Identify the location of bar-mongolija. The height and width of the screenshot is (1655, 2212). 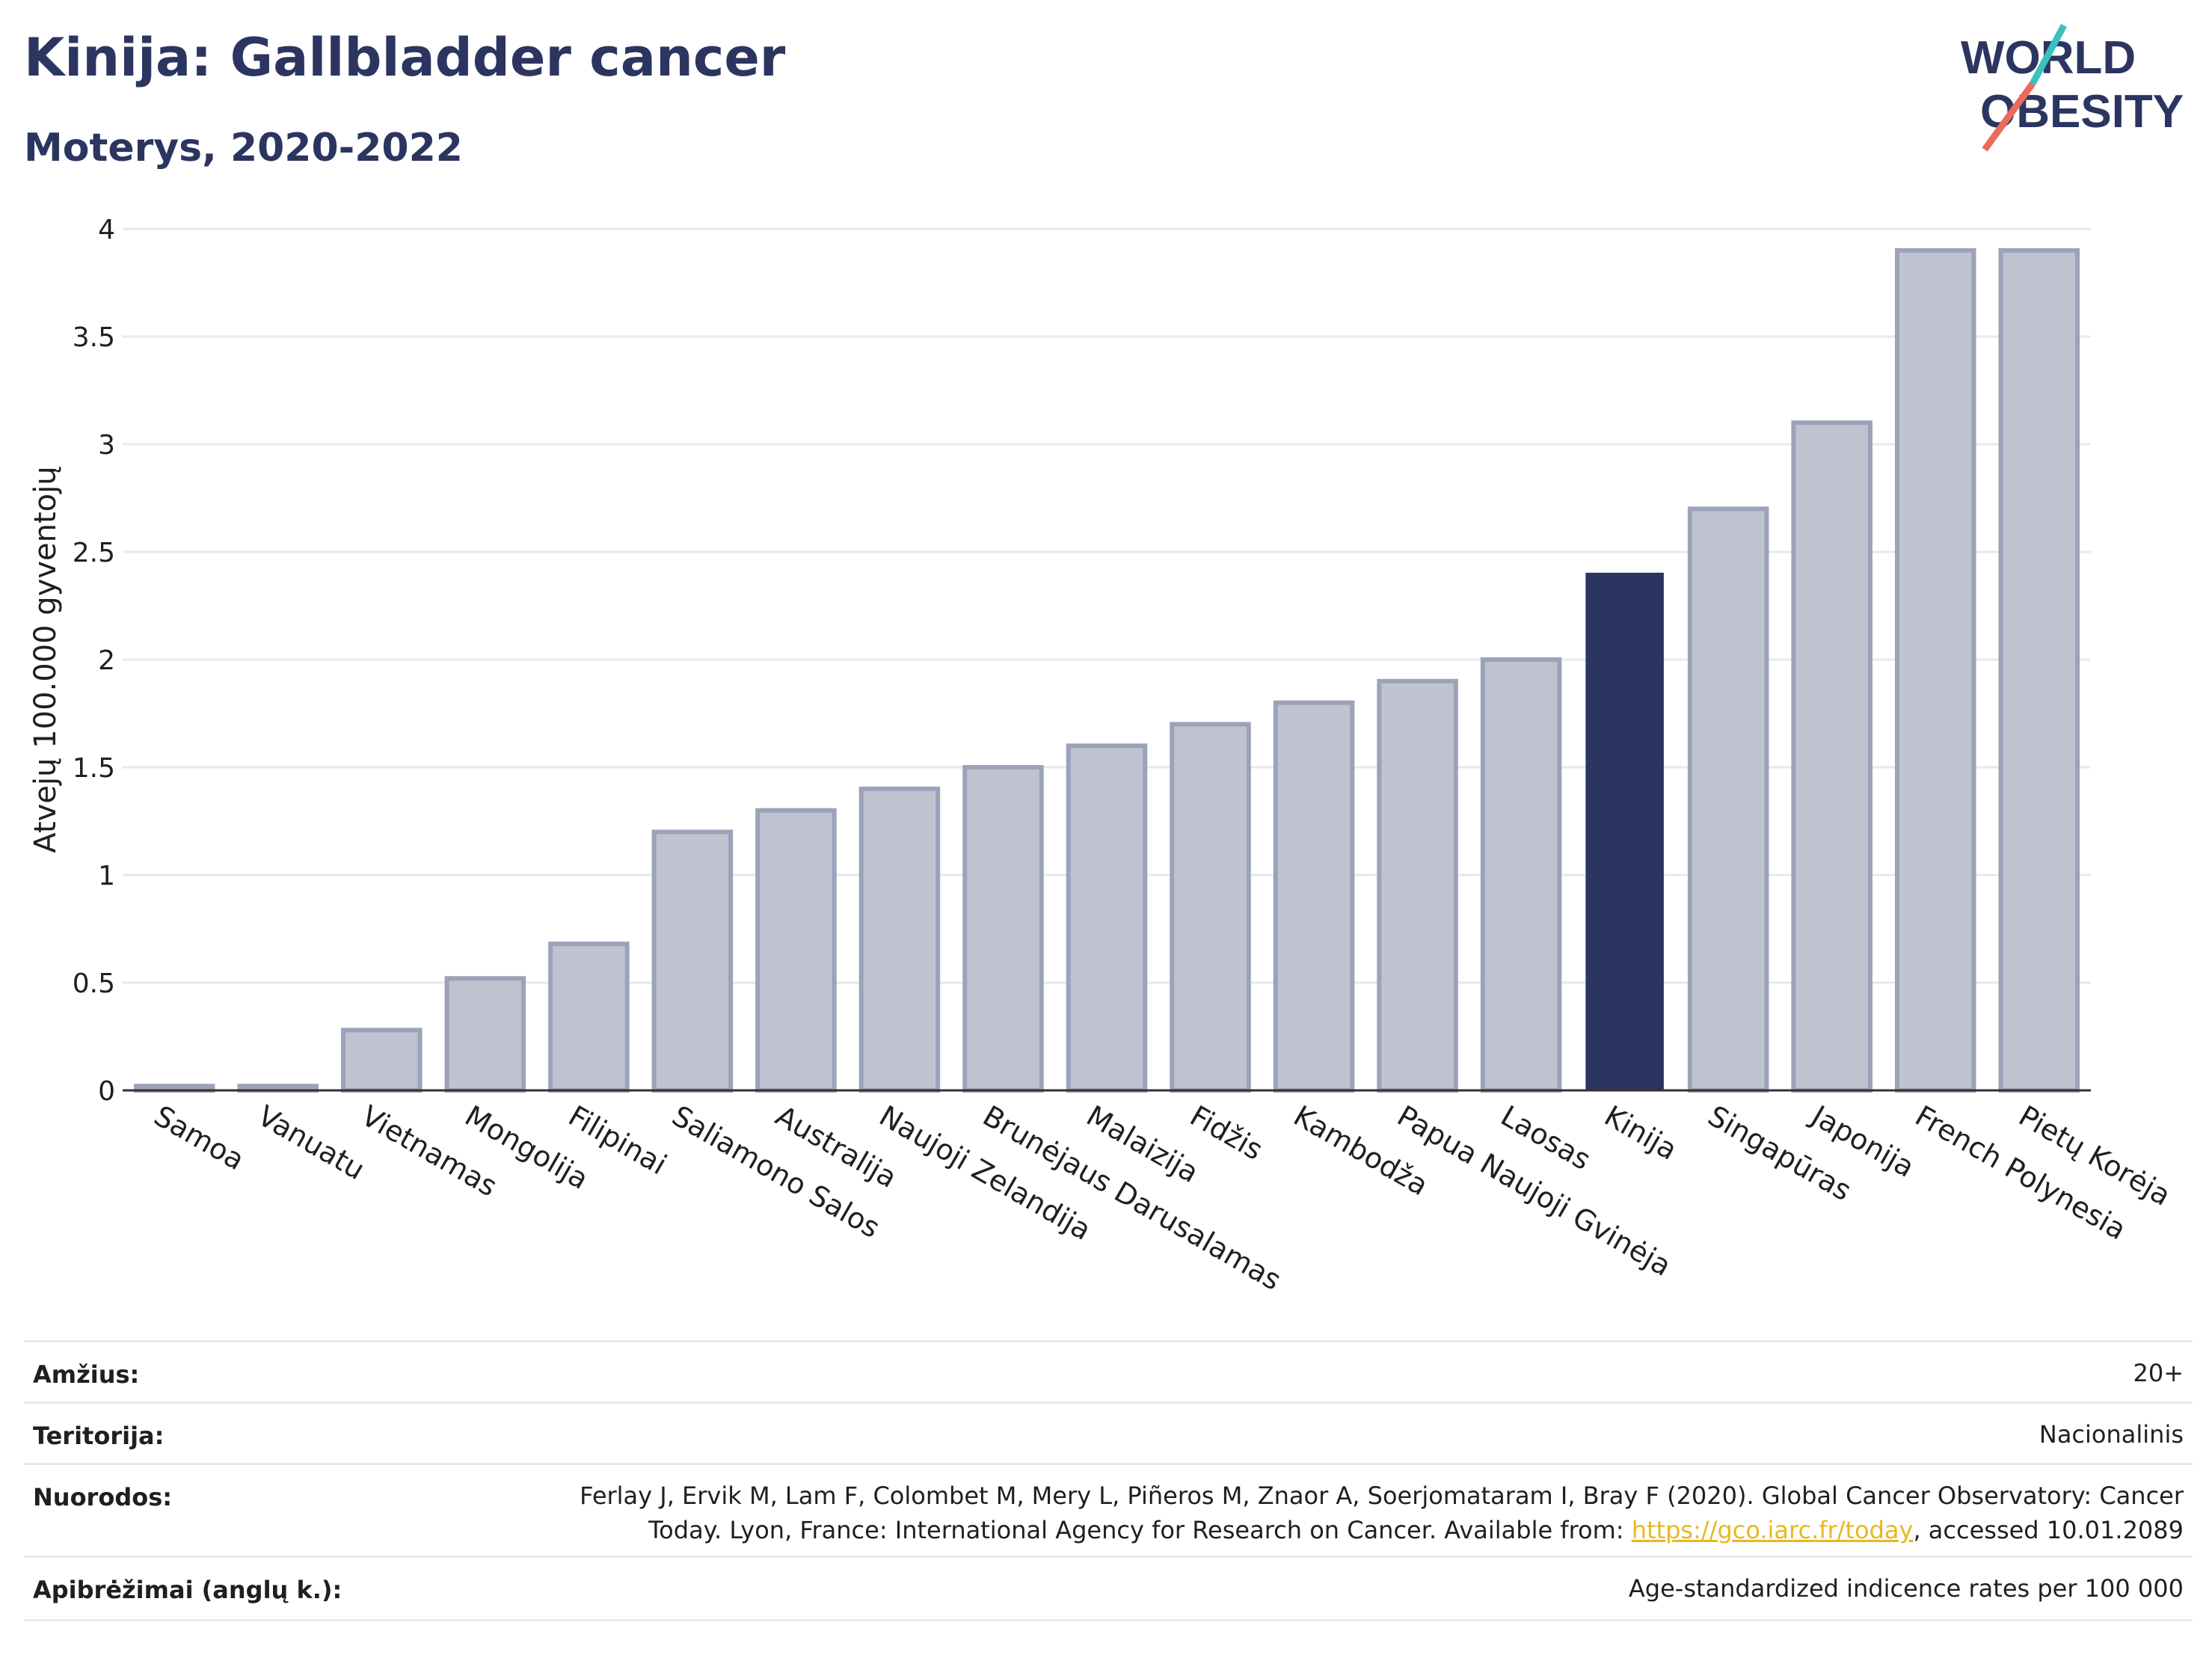
(485, 1034).